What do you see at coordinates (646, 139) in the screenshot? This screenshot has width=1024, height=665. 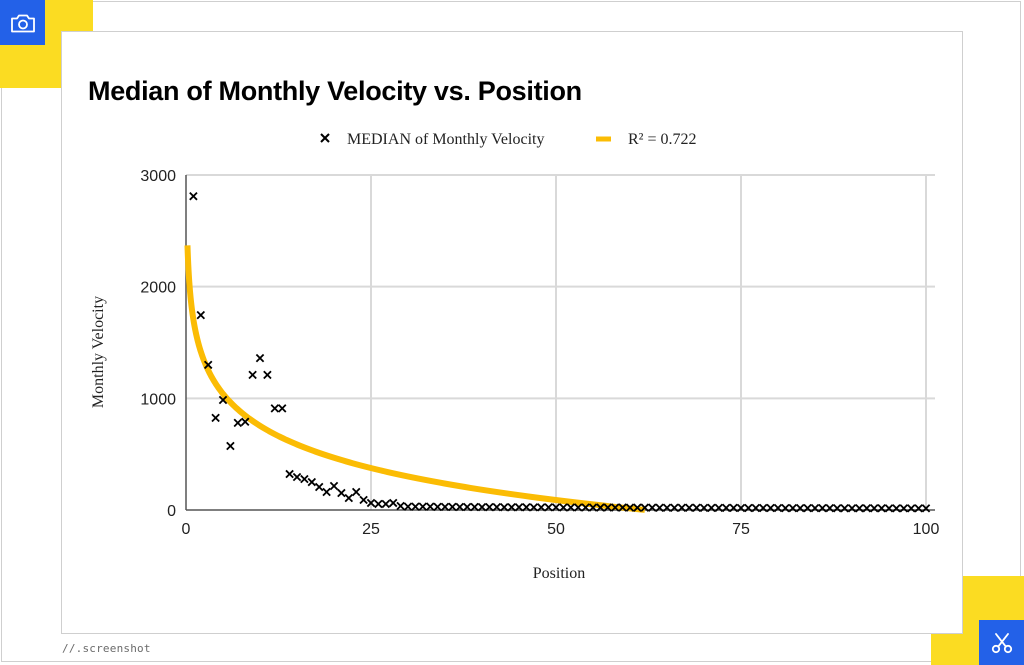 I see `legend-item-trendline: R² = 0.722` at bounding box center [646, 139].